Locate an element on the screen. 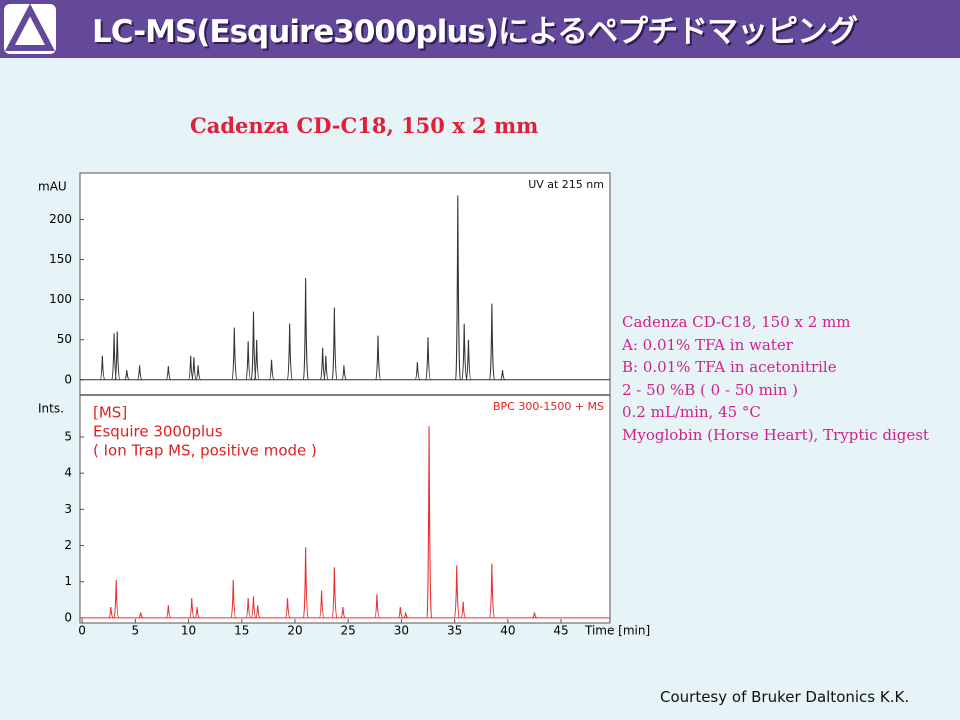 The image size is (960, 720). y-tick-label: 4 is located at coordinates (68, 473).